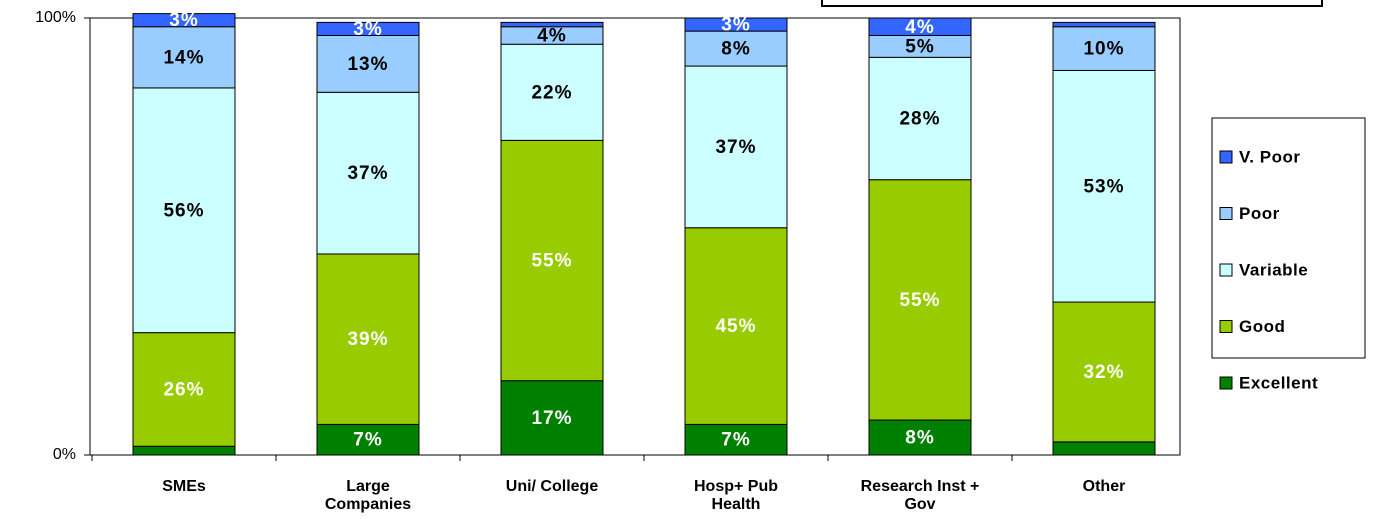 This screenshot has height=519, width=1374. What do you see at coordinates (184, 486) in the screenshot?
I see `x-tick-label: SMEs` at bounding box center [184, 486].